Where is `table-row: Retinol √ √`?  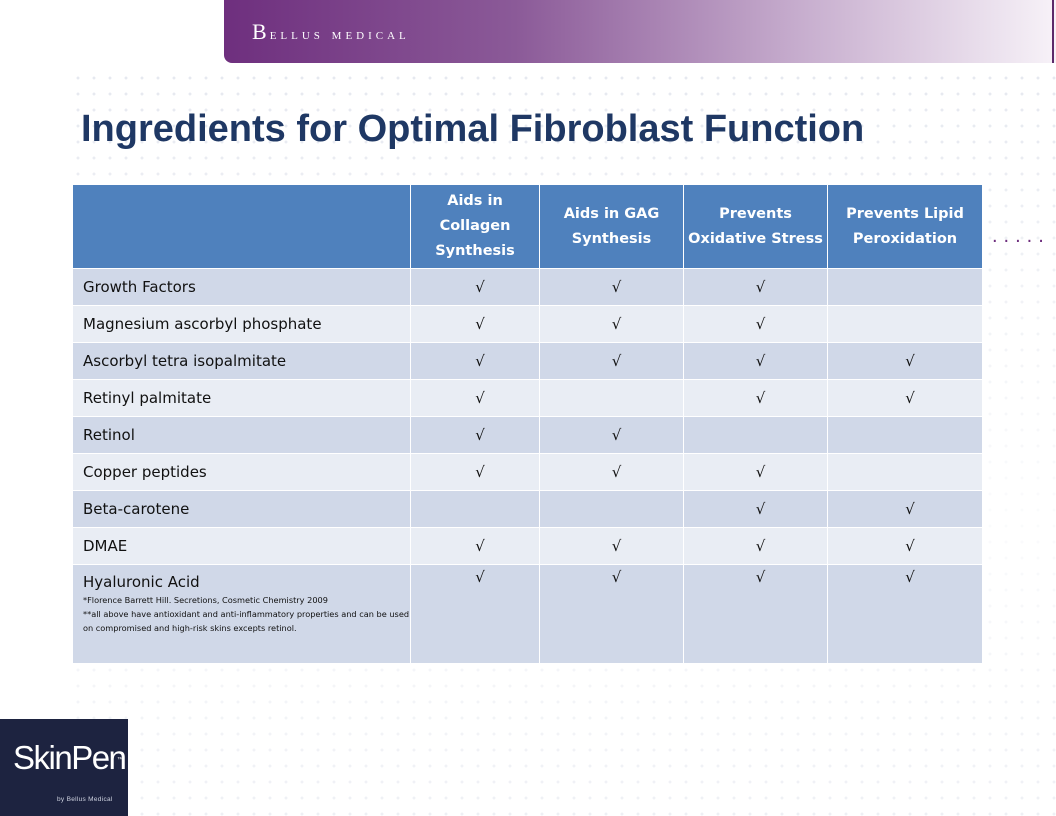 table-row: Retinol √ √ is located at coordinates (527, 435).